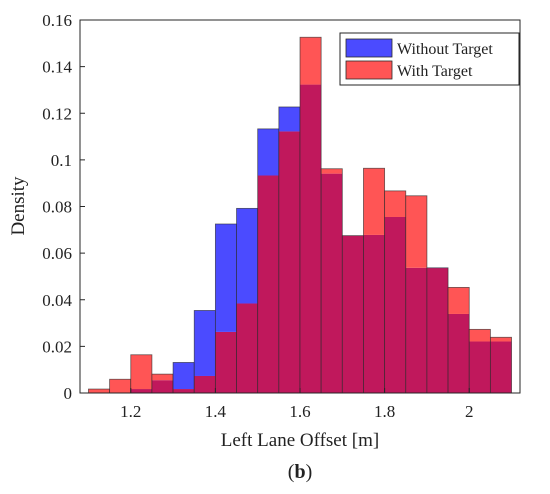 The height and width of the screenshot is (494, 550). I want to click on x-tick-label: 1.4, so click(216, 411).